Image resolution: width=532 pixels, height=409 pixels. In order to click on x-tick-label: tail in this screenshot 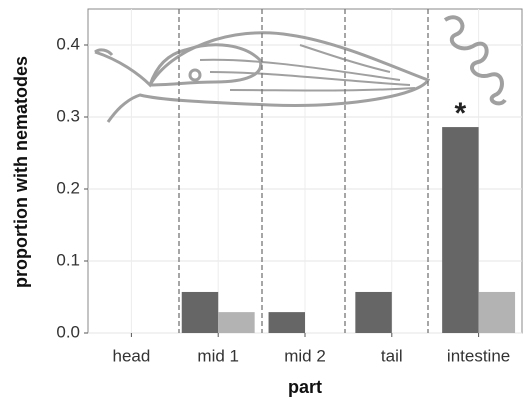, I will do `click(392, 355)`.